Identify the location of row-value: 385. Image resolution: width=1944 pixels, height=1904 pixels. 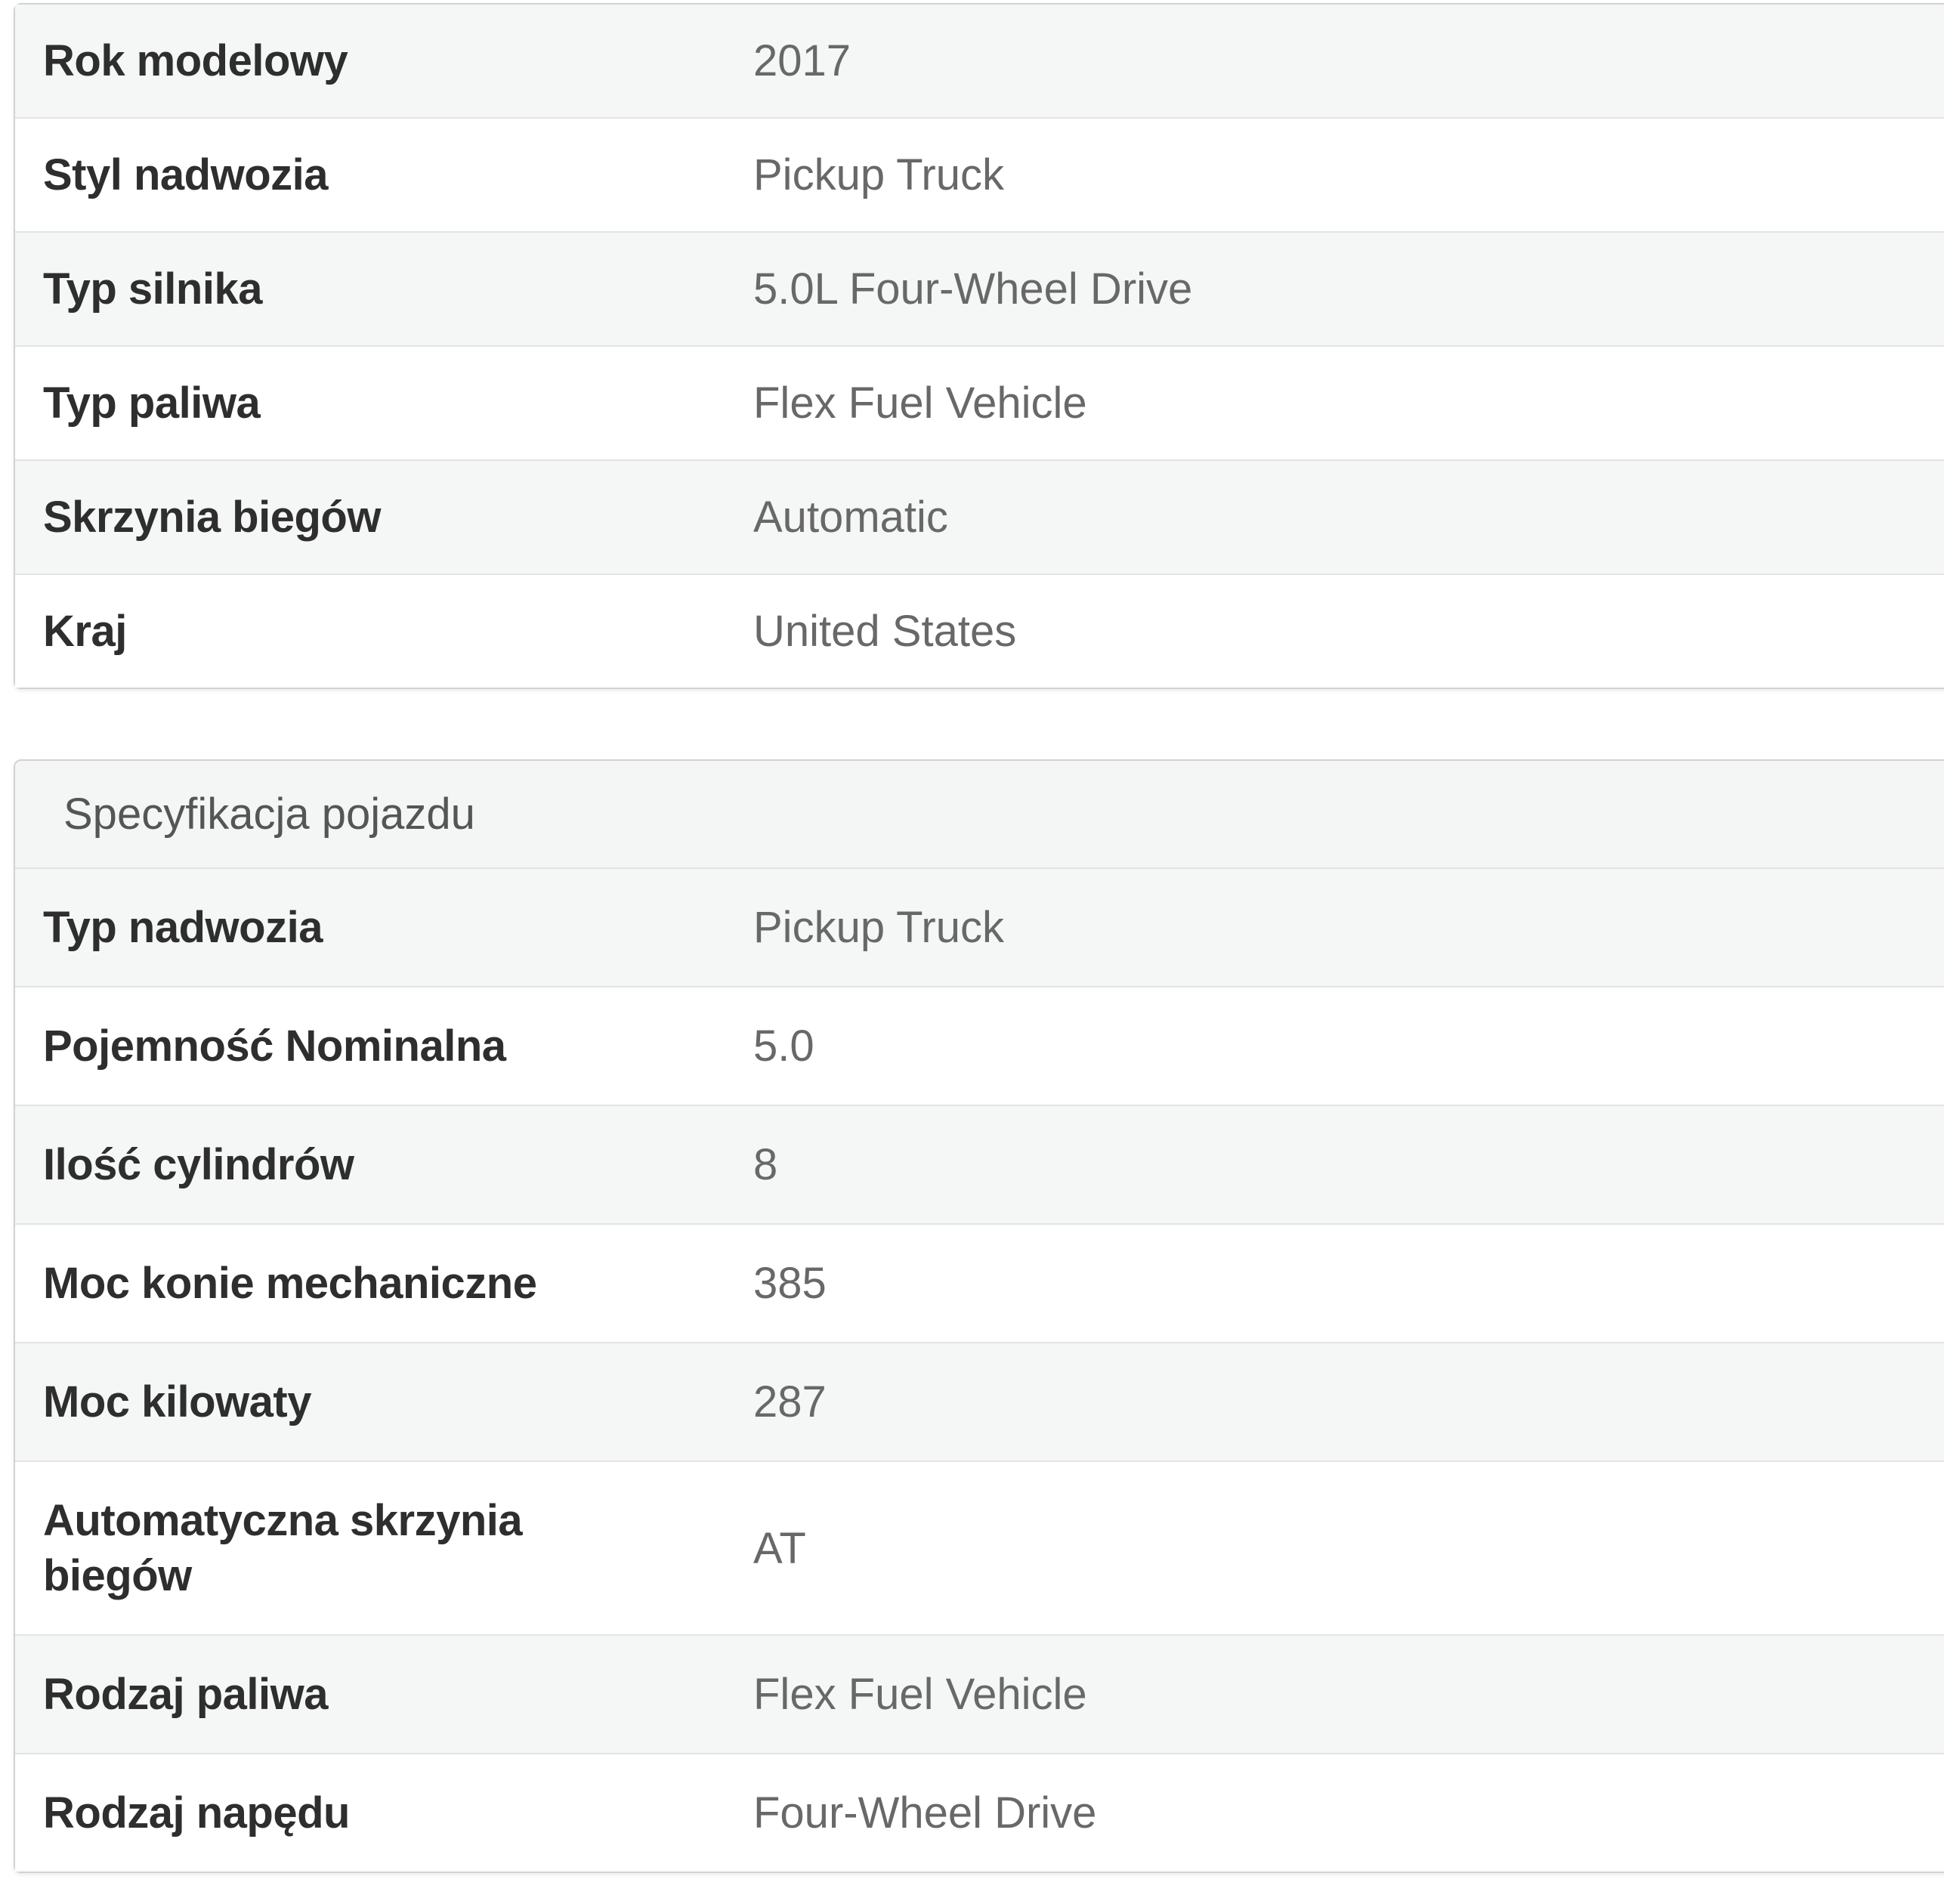
(1335, 1283).